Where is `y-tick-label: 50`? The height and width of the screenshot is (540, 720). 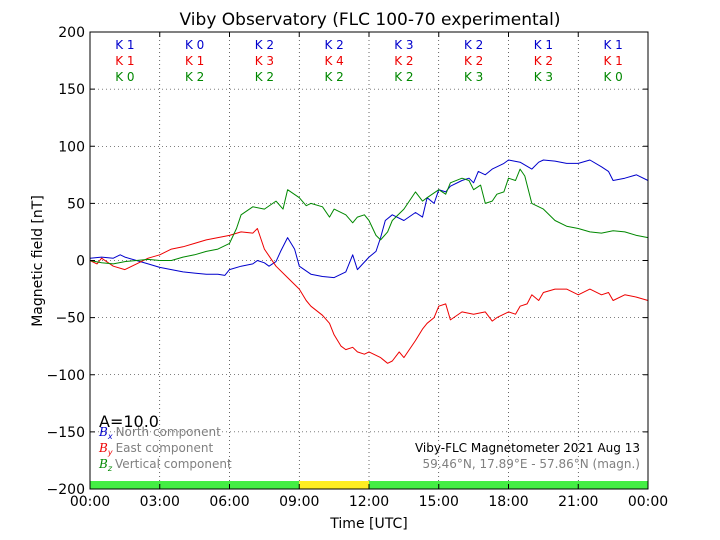 y-tick-label: 50 is located at coordinates (76, 204).